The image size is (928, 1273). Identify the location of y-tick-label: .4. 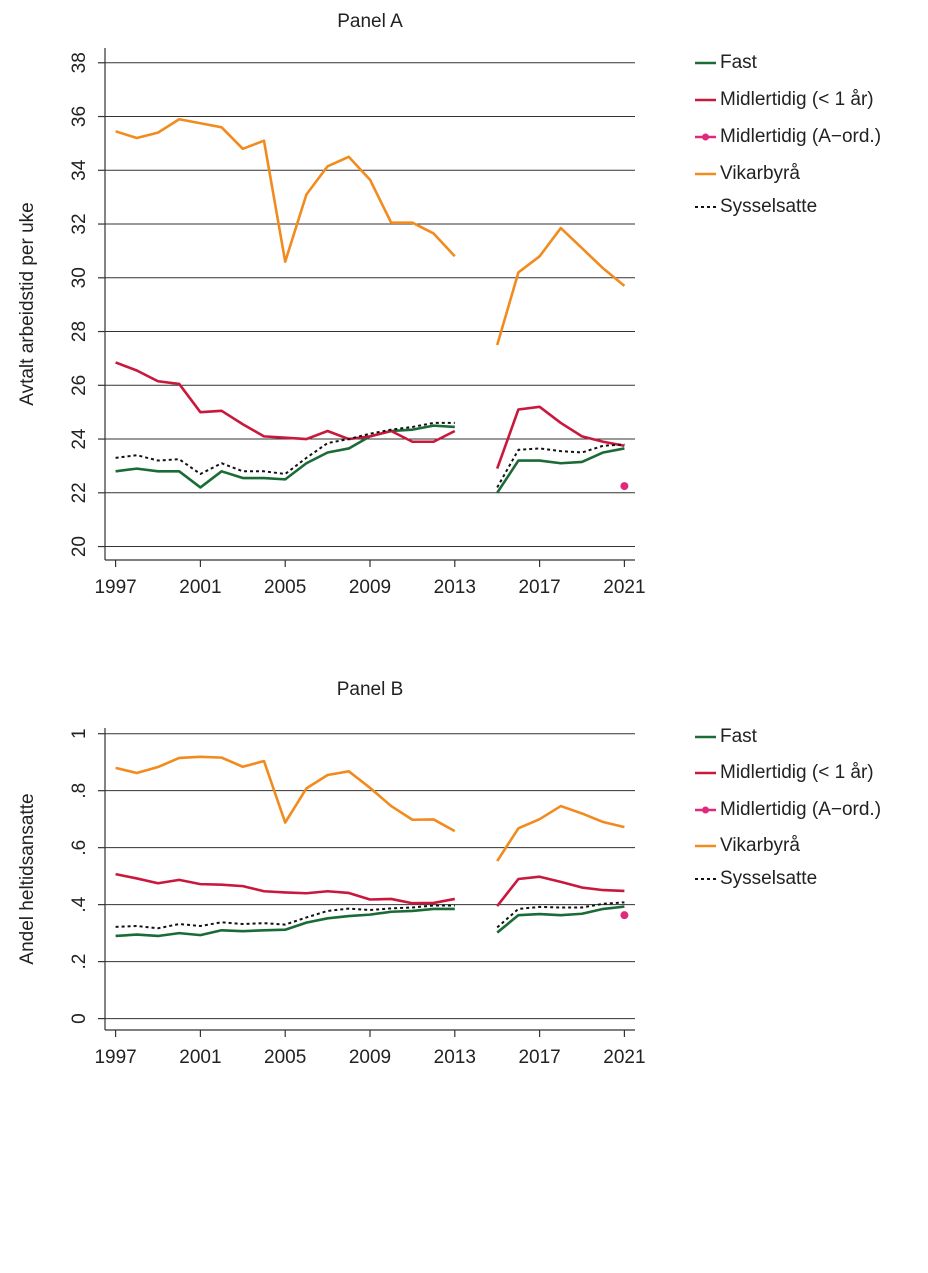
(79, 904).